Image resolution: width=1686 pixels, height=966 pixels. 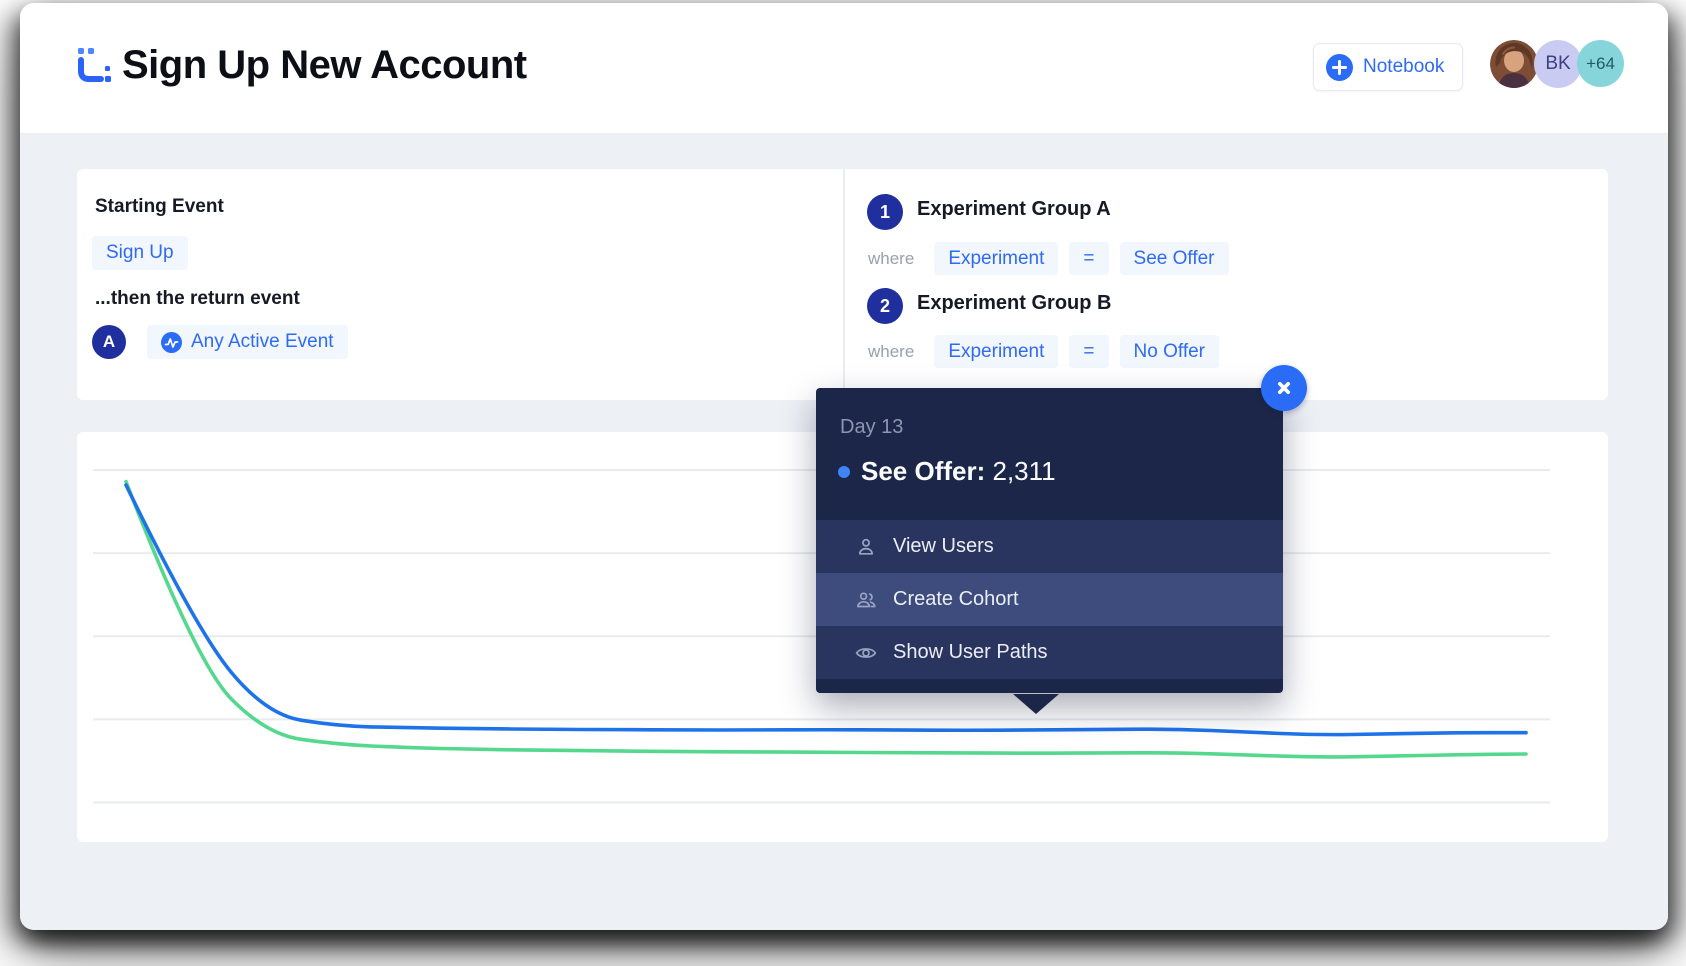 I want to click on return-event-title: ...then the return event, so click(x=197, y=298).